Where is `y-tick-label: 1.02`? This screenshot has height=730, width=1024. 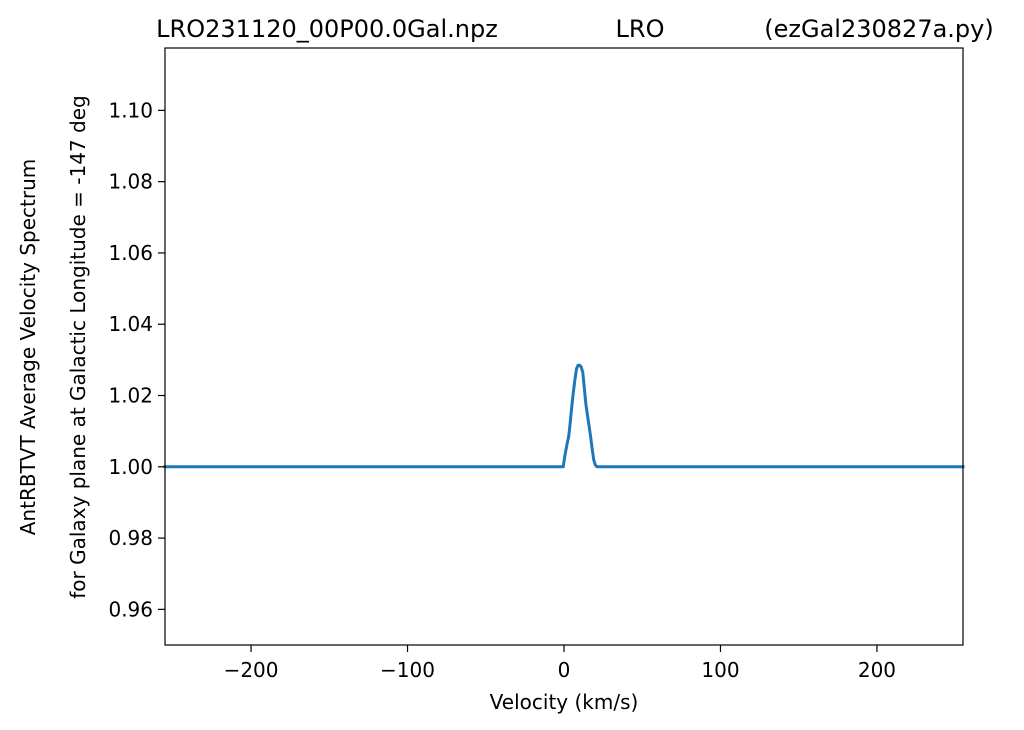
y-tick-label: 1.02 is located at coordinates (130, 396).